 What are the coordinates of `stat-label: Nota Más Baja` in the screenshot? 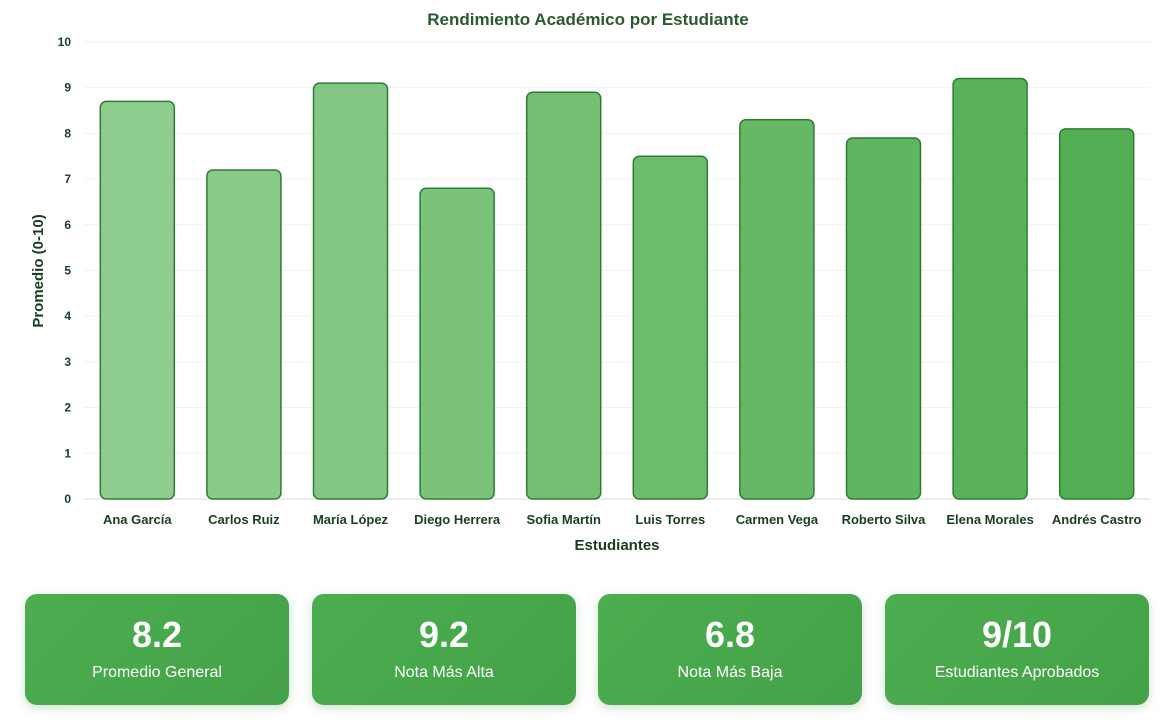 It's located at (730, 672).